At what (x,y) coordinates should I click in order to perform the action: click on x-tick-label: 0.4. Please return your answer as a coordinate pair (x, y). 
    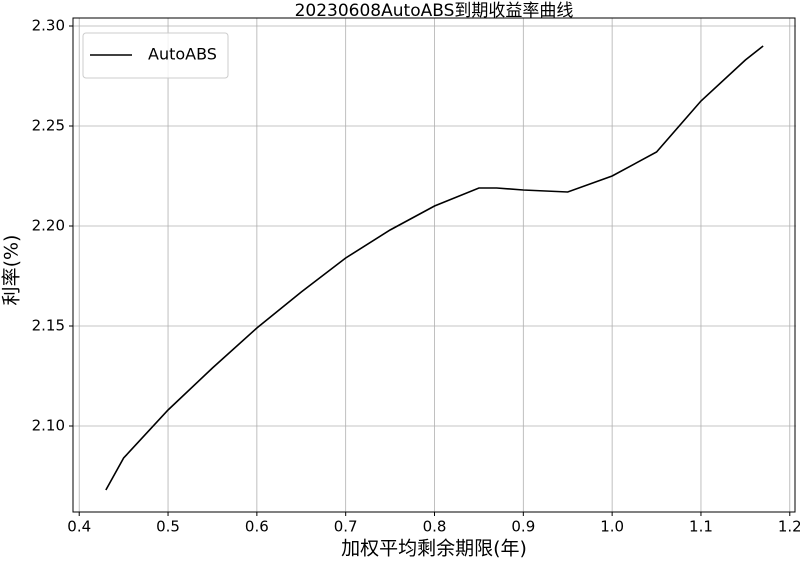
    Looking at the image, I should click on (79, 527).